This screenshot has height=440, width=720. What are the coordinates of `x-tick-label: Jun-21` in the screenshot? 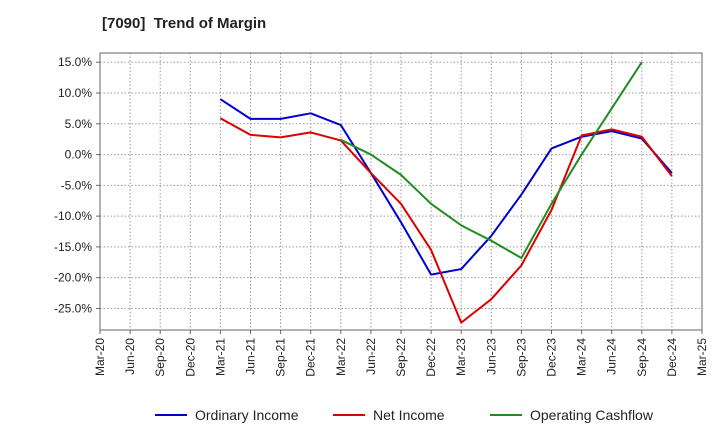 It's located at (251, 356).